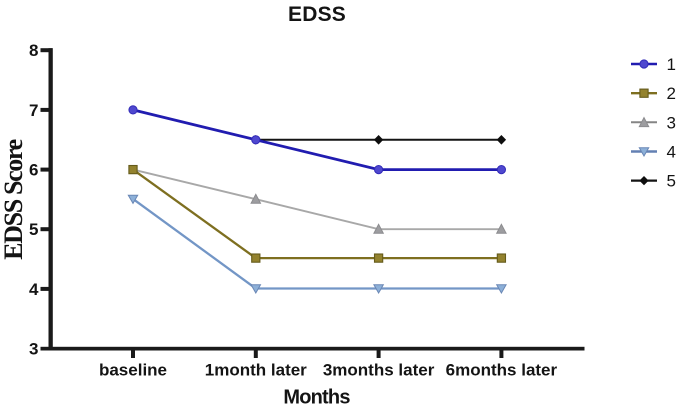  Describe the element at coordinates (133, 369) in the screenshot. I see `svg-text: baseline` at that location.